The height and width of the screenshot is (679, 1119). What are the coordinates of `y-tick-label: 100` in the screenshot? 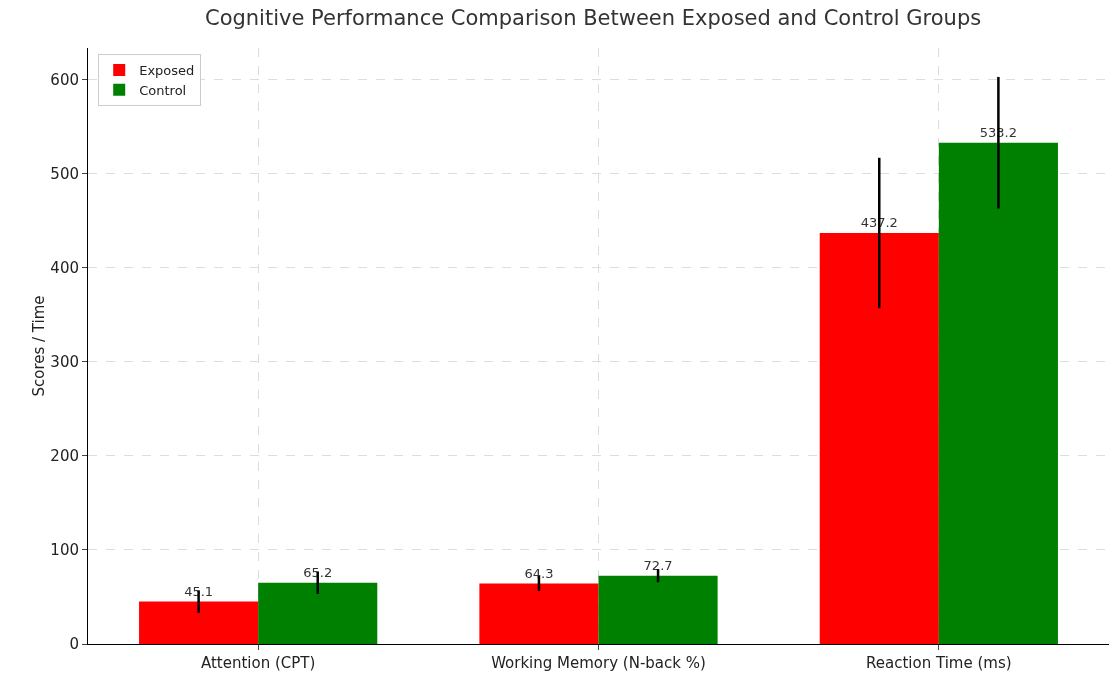 It's located at (64, 550).